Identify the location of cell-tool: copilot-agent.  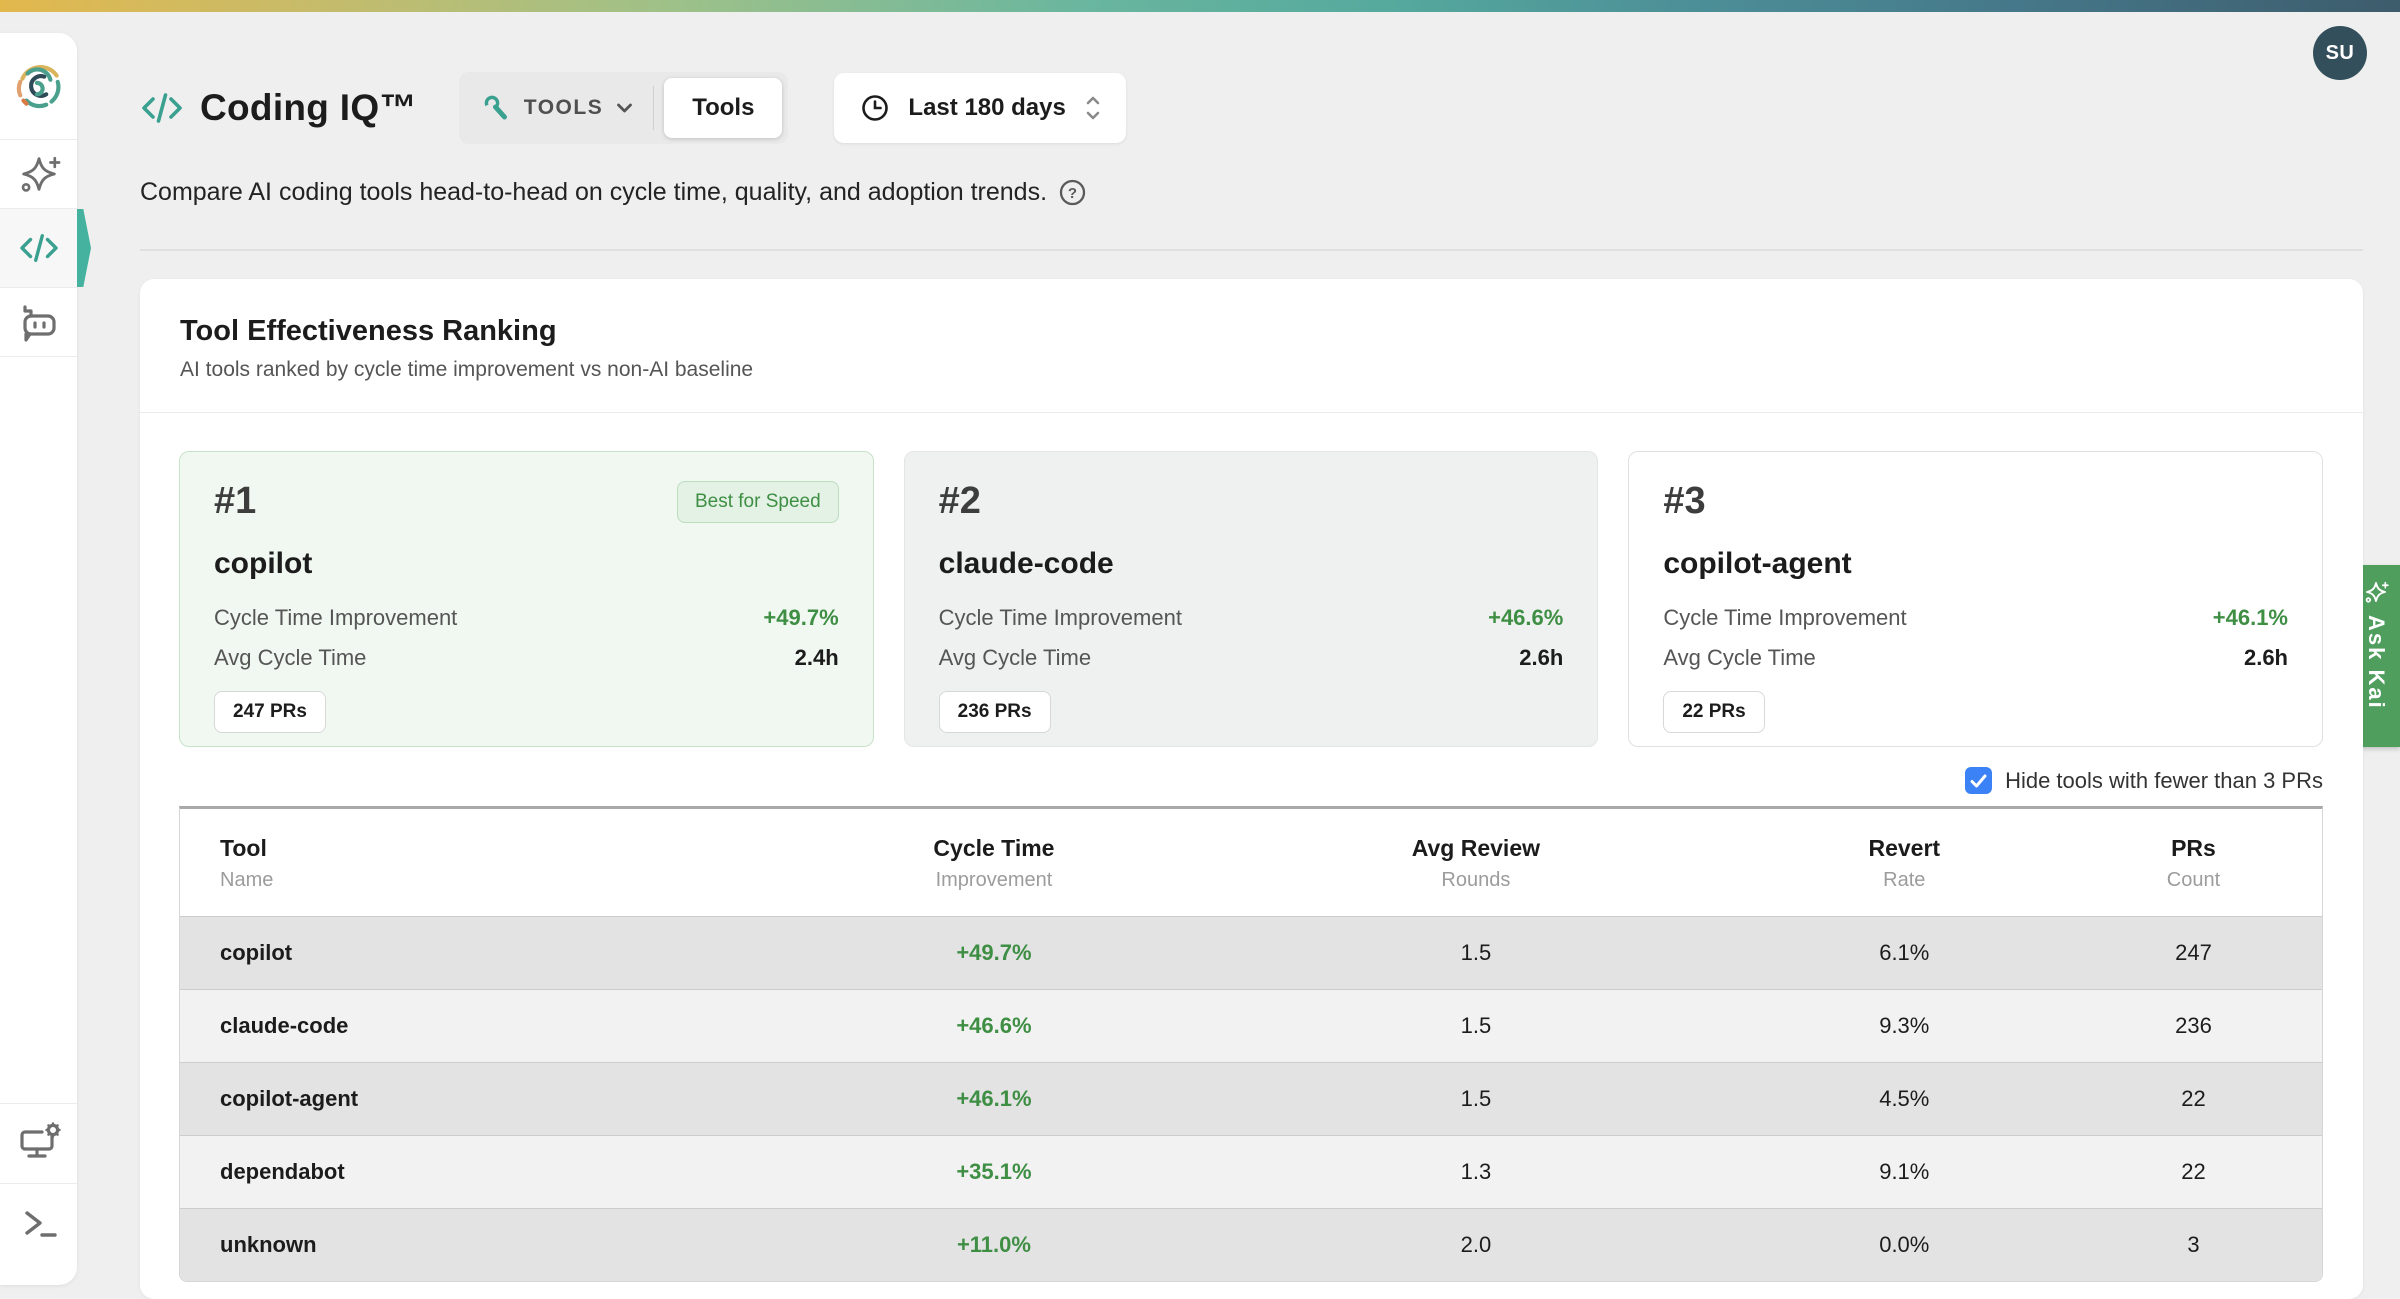
(480, 1099).